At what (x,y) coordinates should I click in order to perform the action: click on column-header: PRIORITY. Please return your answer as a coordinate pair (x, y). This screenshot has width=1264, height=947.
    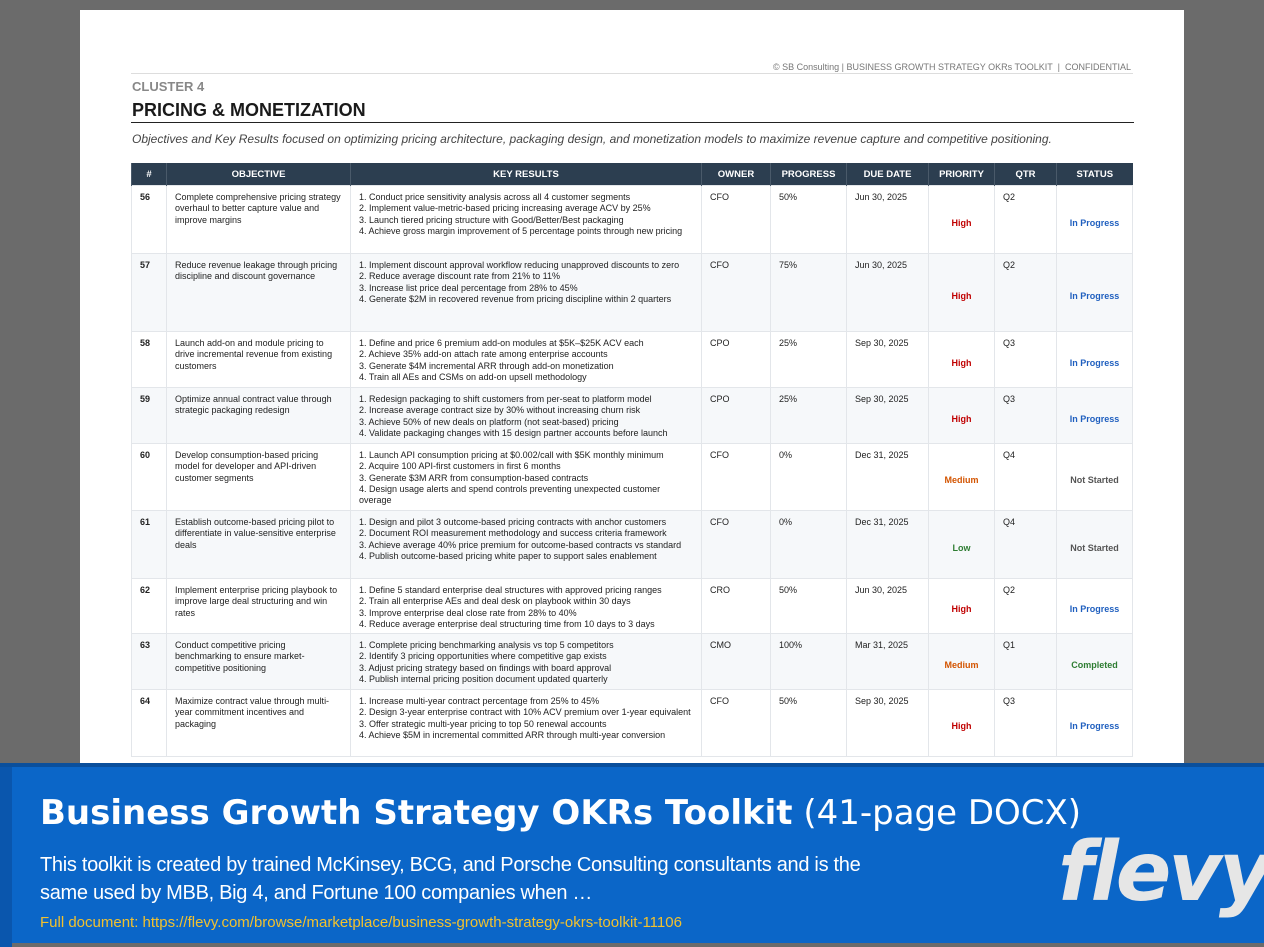
    Looking at the image, I should click on (961, 174).